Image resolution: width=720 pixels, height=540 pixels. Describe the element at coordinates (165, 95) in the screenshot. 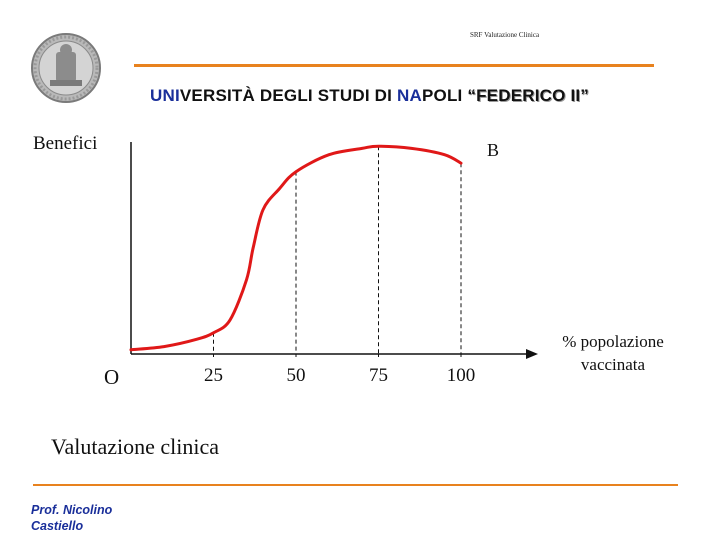

I see `university-title-part: UNI` at that location.